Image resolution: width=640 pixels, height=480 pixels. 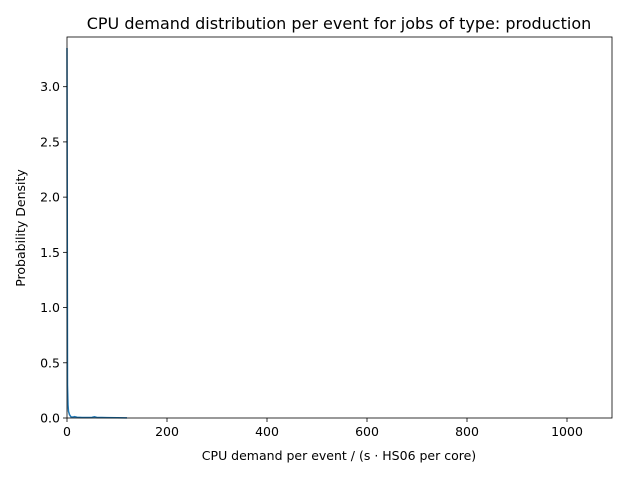 I want to click on x-tick-label: 1000, so click(x=567, y=431).